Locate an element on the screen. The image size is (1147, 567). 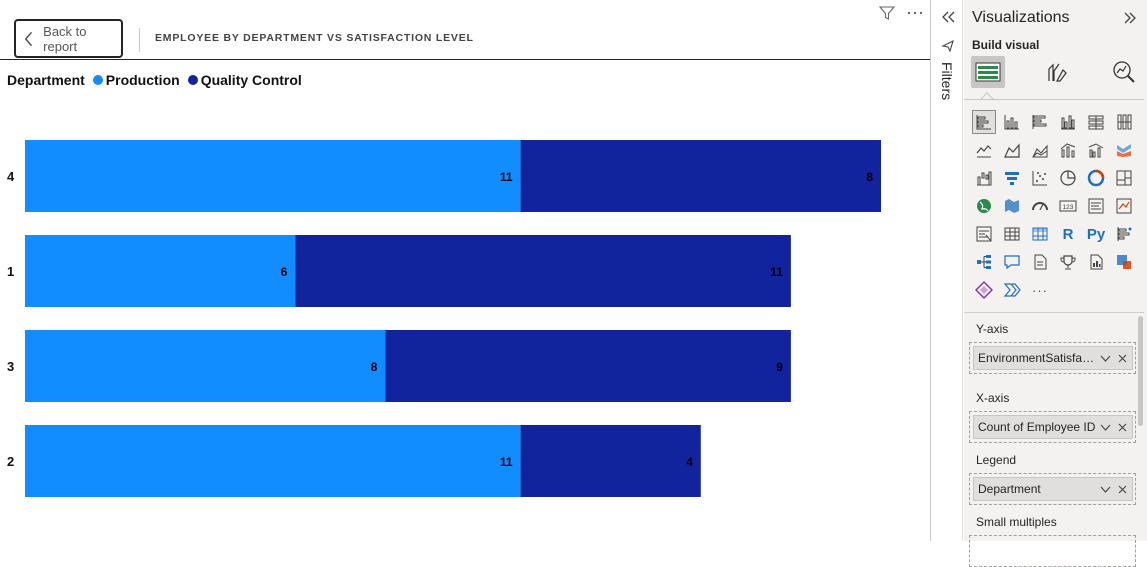
qa-icon is located at coordinates (1012, 262).